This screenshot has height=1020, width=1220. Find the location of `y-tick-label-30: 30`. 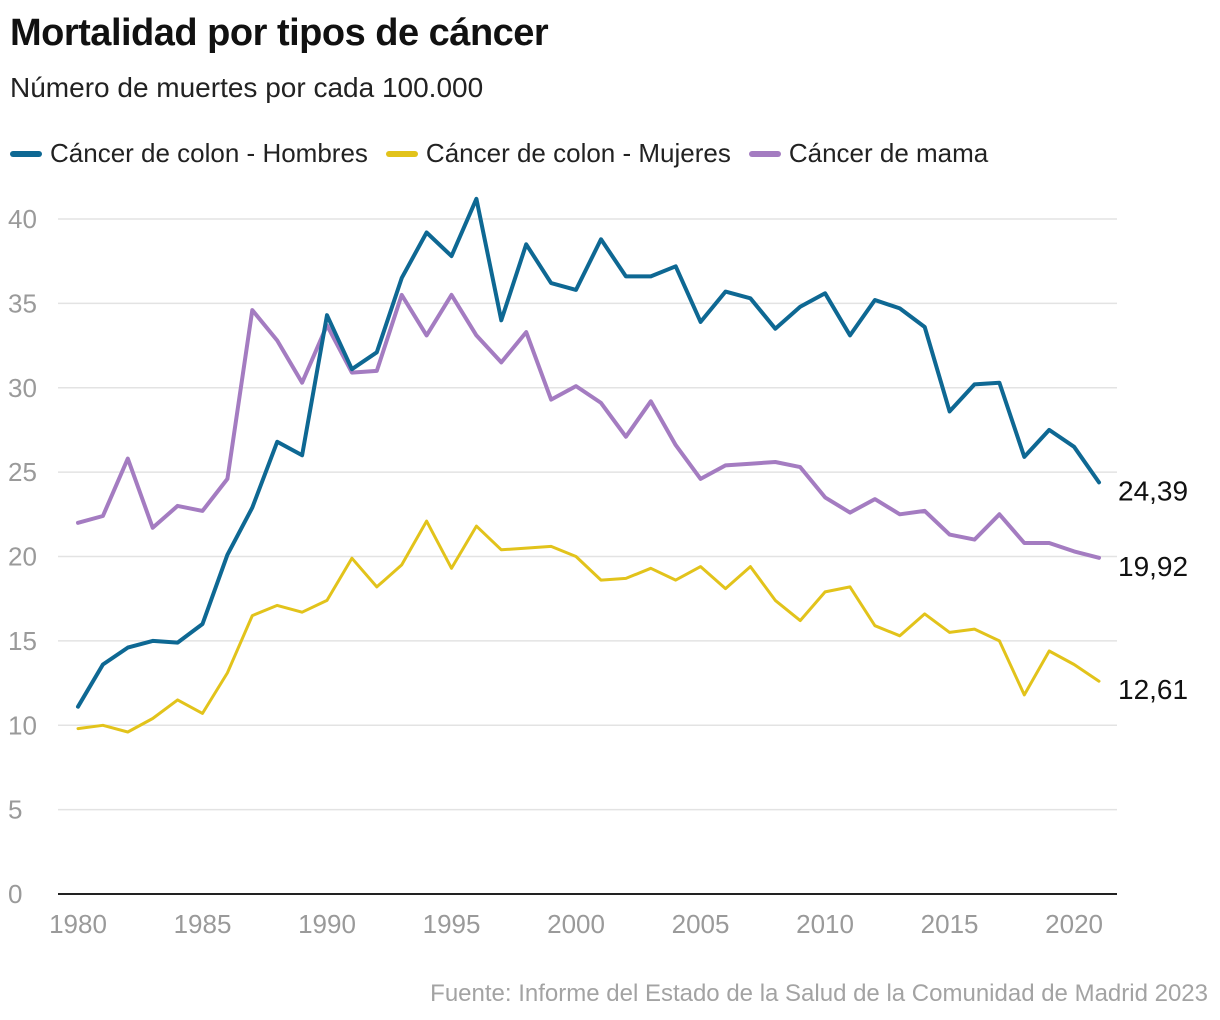

y-tick-label-30: 30 is located at coordinates (22, 388).